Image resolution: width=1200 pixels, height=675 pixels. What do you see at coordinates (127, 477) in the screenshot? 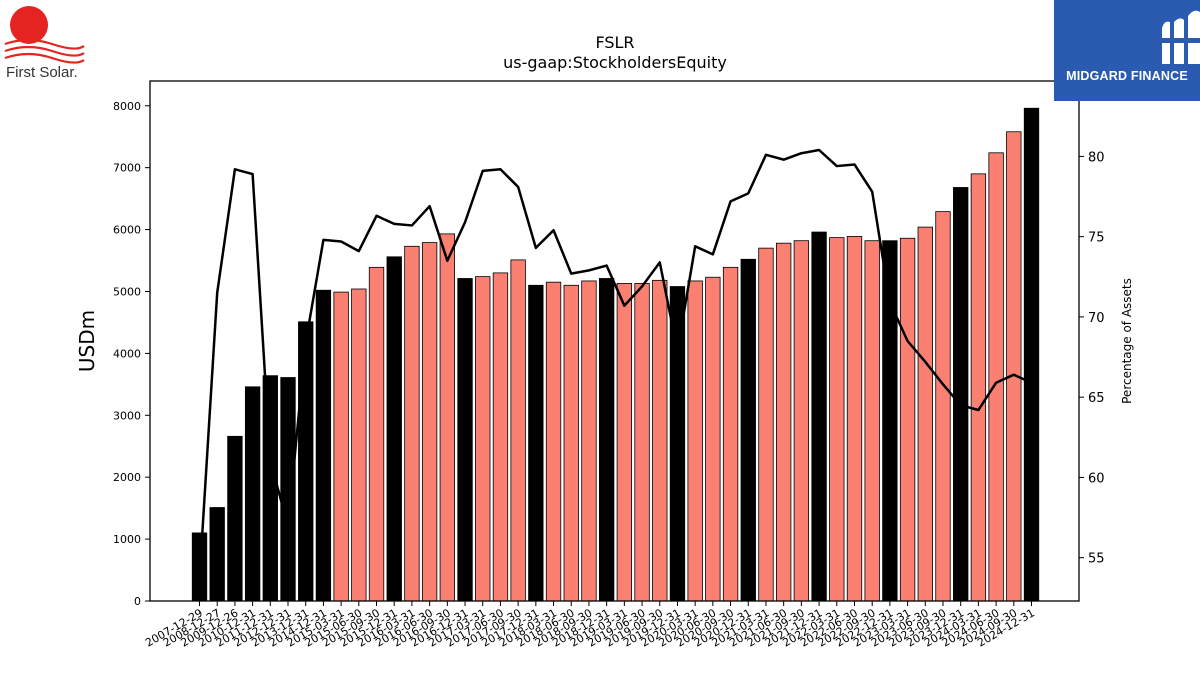
I see `y-tick-label: 2000` at bounding box center [127, 477].